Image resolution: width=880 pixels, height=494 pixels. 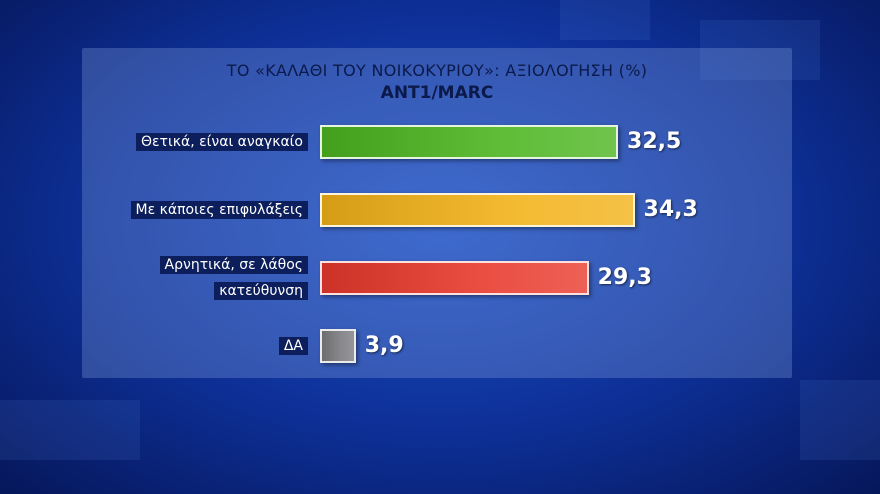 What do you see at coordinates (221, 142) in the screenshot?
I see `category-text: Θετικά, είναι αναγκαίο` at bounding box center [221, 142].